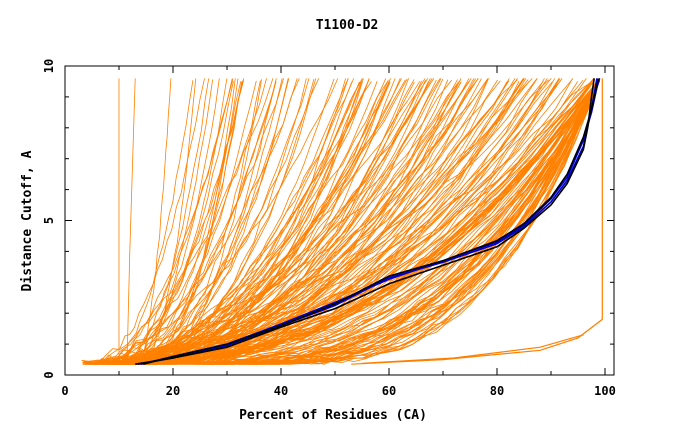  I want to click on y-axis-label: Distance Cutoff, A, so click(27, 220).